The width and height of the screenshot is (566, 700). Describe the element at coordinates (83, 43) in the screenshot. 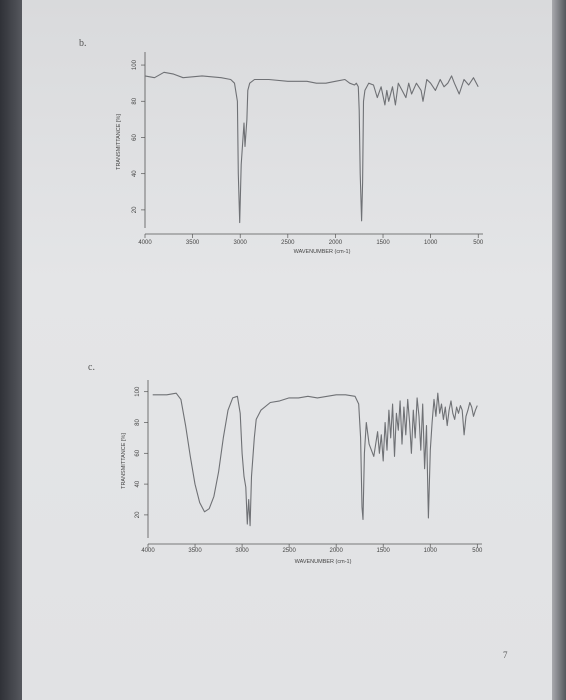

I see `panel-b-label: b.` at that location.